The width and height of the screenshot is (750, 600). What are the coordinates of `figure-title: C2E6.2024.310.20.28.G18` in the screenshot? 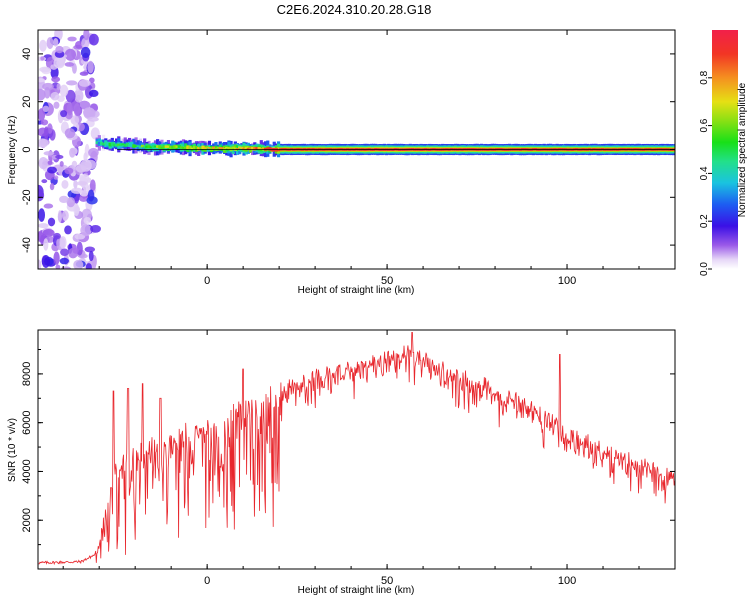 It's located at (354, 9).